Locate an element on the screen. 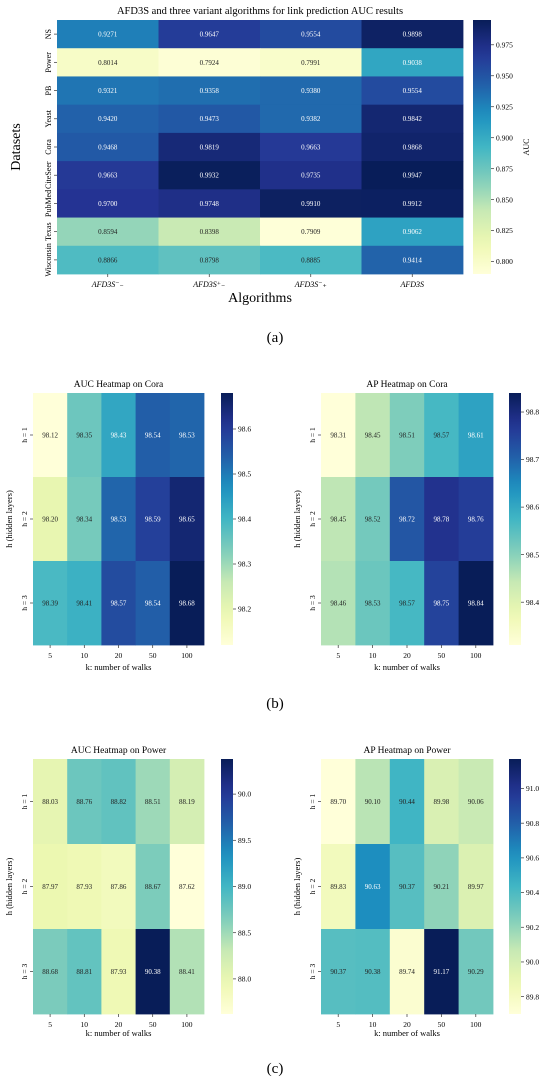  cell-value-label: 90.38 is located at coordinates (153, 972).